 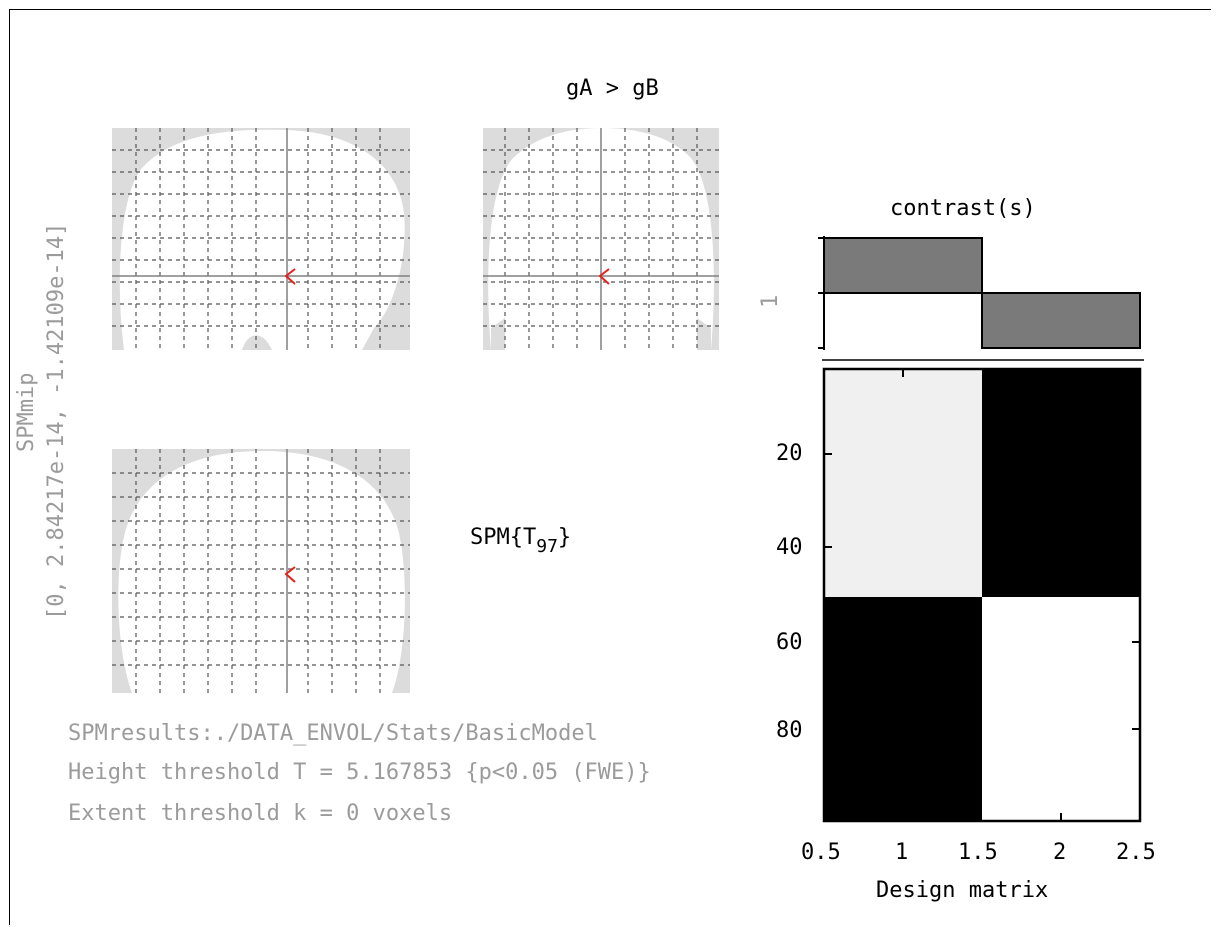 I want to click on results-path: SPMresults:./DATA_ENVOL/Stats/BasicModel, so click(x=333, y=733).